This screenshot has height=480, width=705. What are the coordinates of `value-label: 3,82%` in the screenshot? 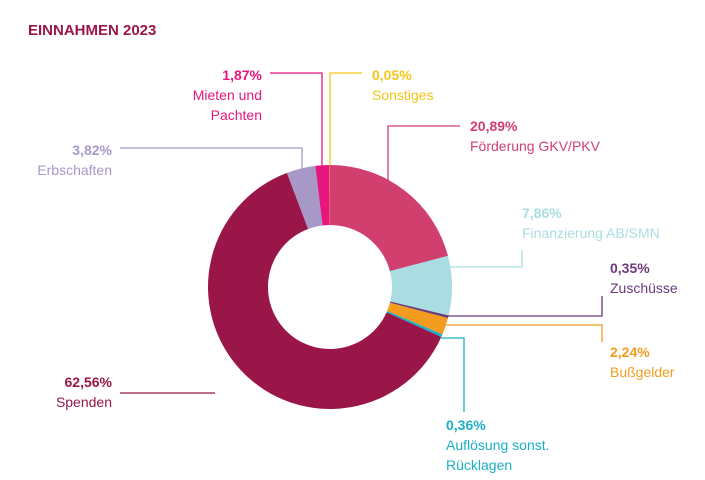 It's located at (92, 150).